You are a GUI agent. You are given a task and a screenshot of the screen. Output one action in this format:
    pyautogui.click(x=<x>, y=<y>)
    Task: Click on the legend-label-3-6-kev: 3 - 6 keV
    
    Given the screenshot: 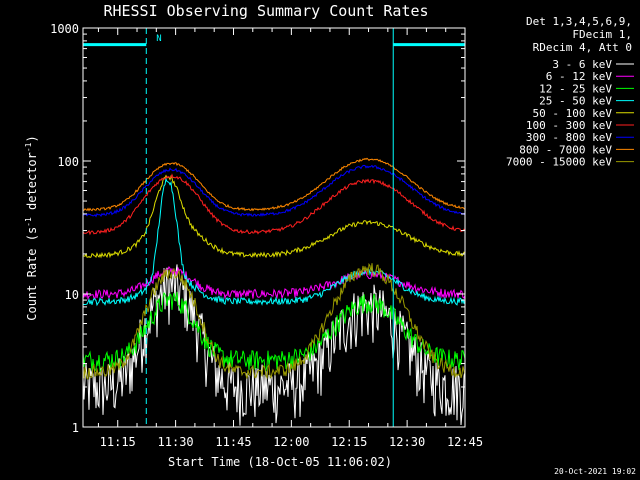 What is the action you would take?
    pyautogui.click(x=582, y=64)
    